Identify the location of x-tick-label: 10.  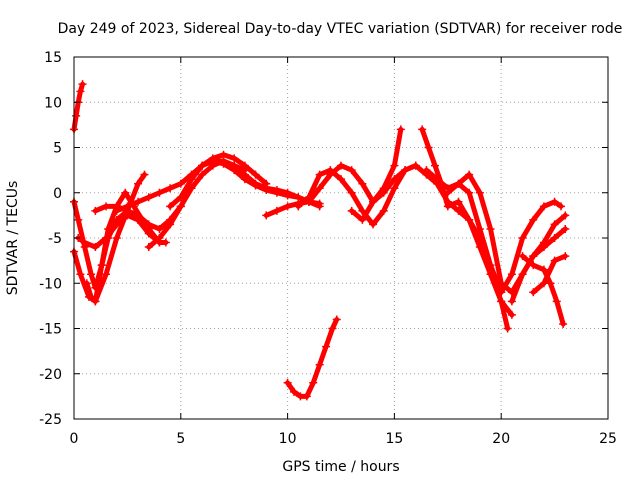
(288, 439).